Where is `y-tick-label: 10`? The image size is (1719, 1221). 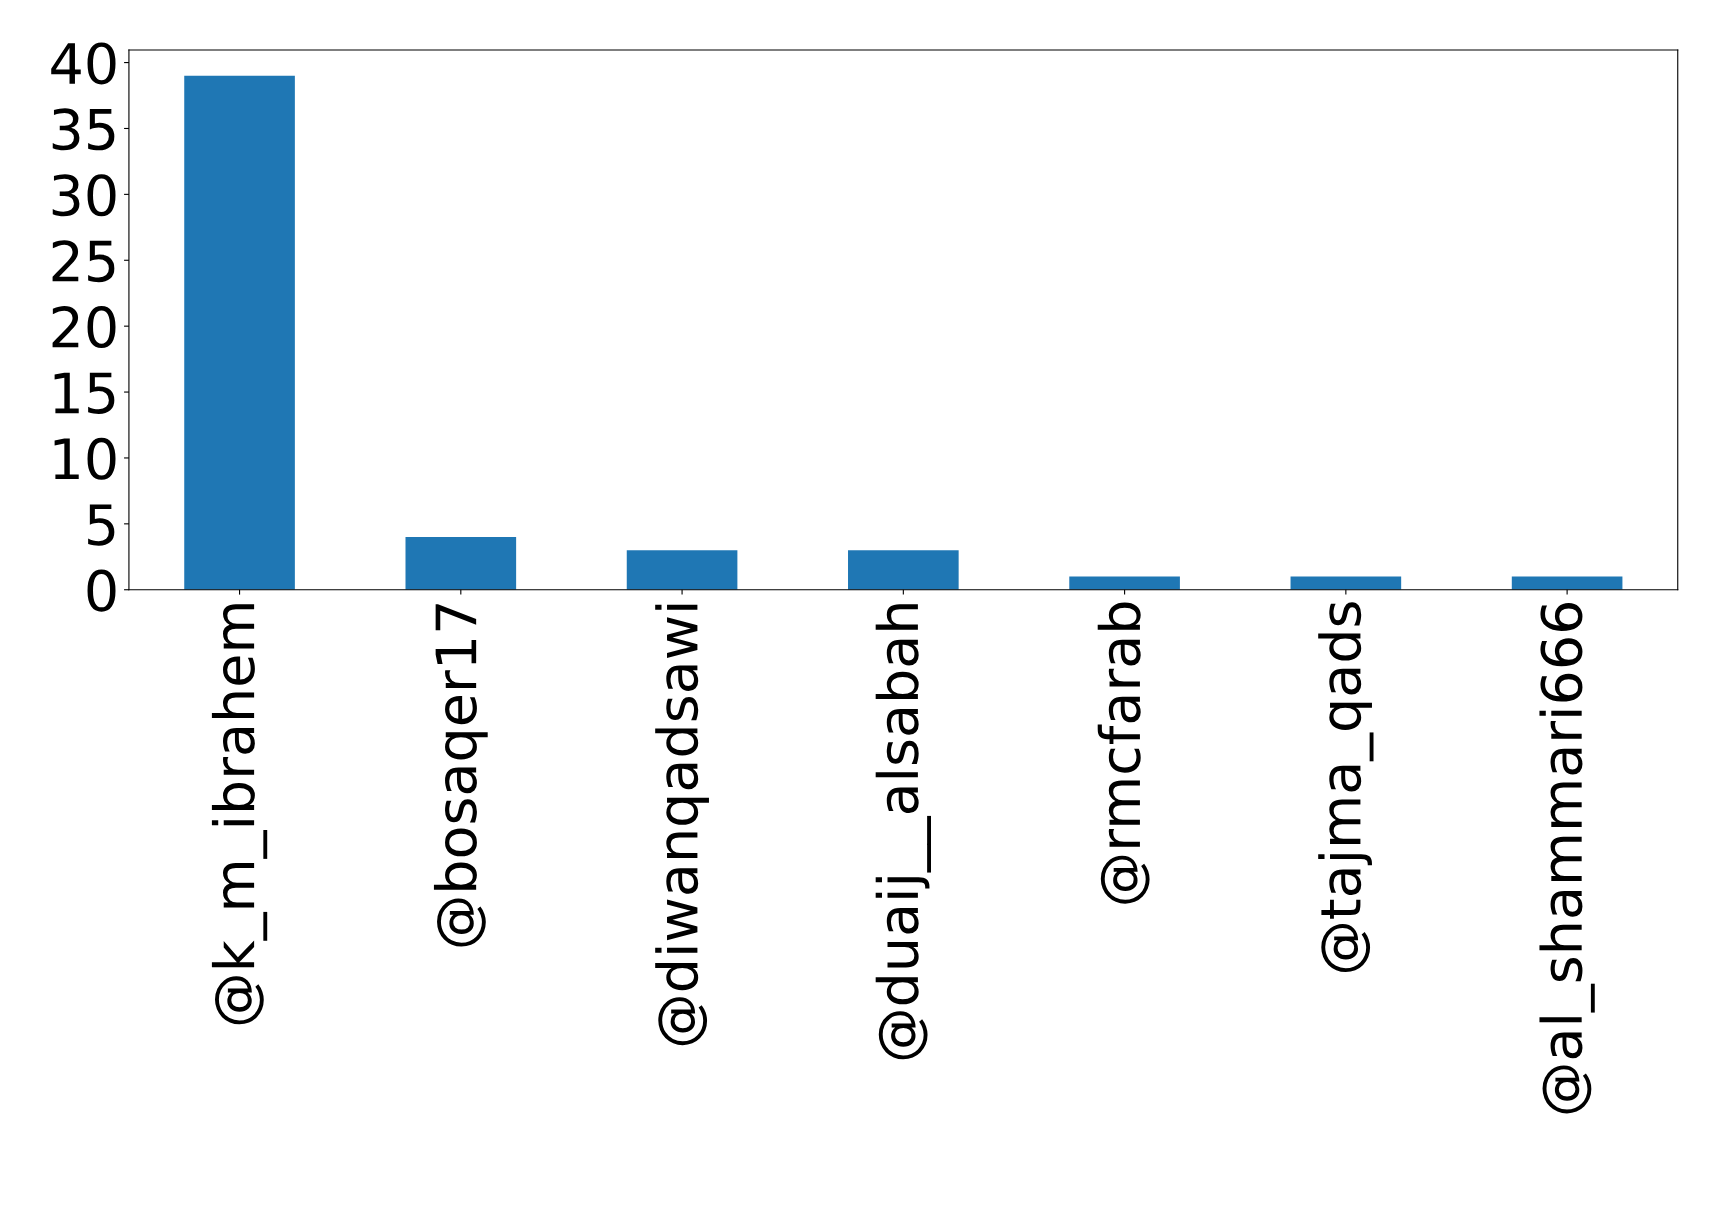 y-tick-label: 10 is located at coordinates (85, 458).